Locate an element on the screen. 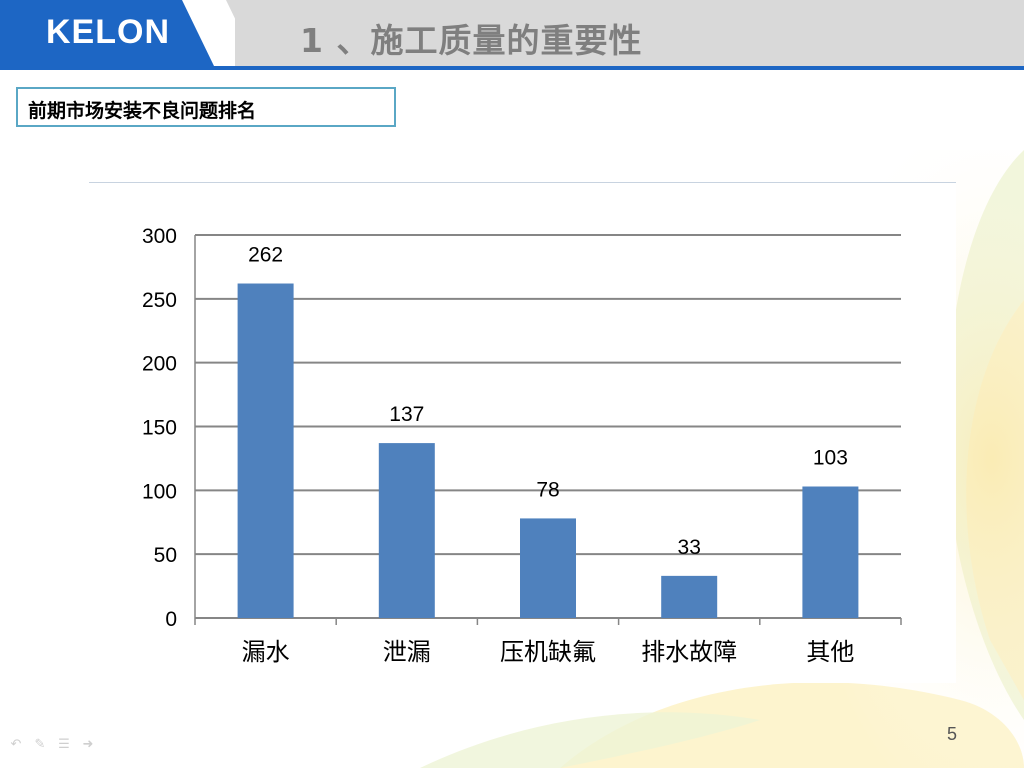 The height and width of the screenshot is (768, 1024). bar-泄漏 is located at coordinates (406, 530).